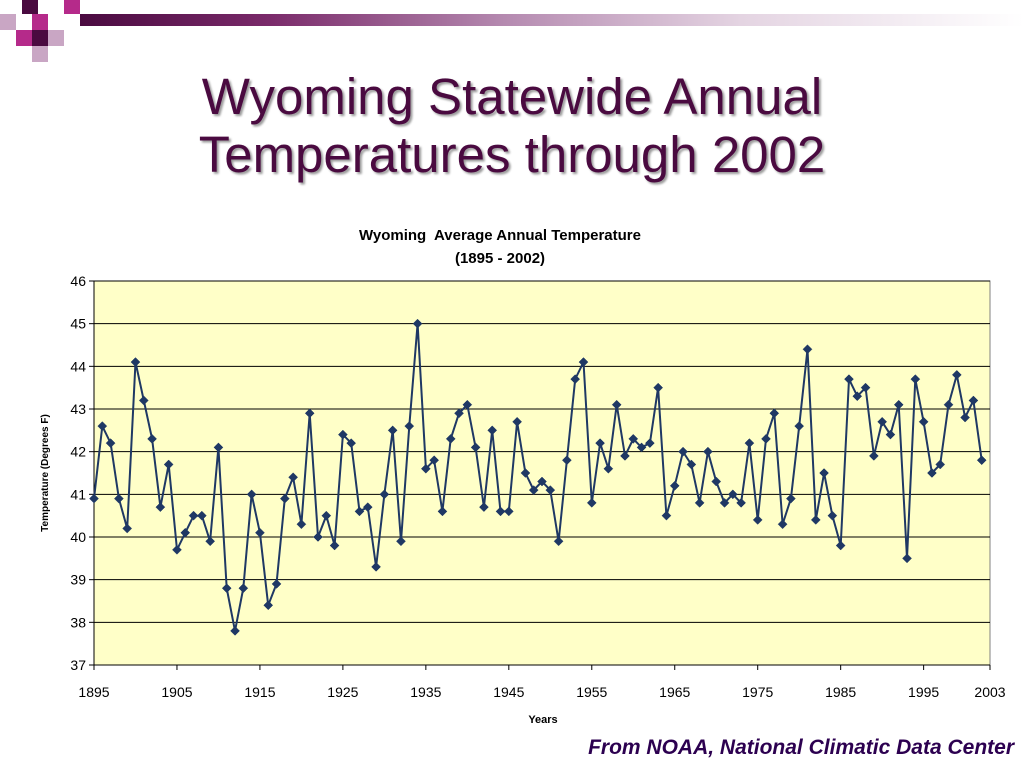 Image resolution: width=1024 pixels, height=768 pixels. Describe the element at coordinates (78, 324) in the screenshot. I see `y-tick-label: 45` at that location.